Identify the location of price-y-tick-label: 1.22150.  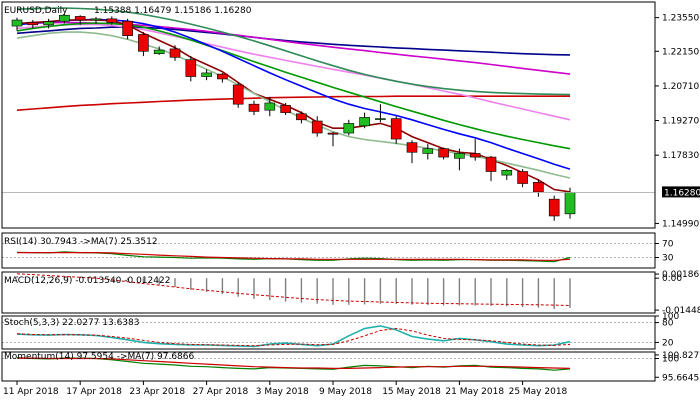
(680, 52).